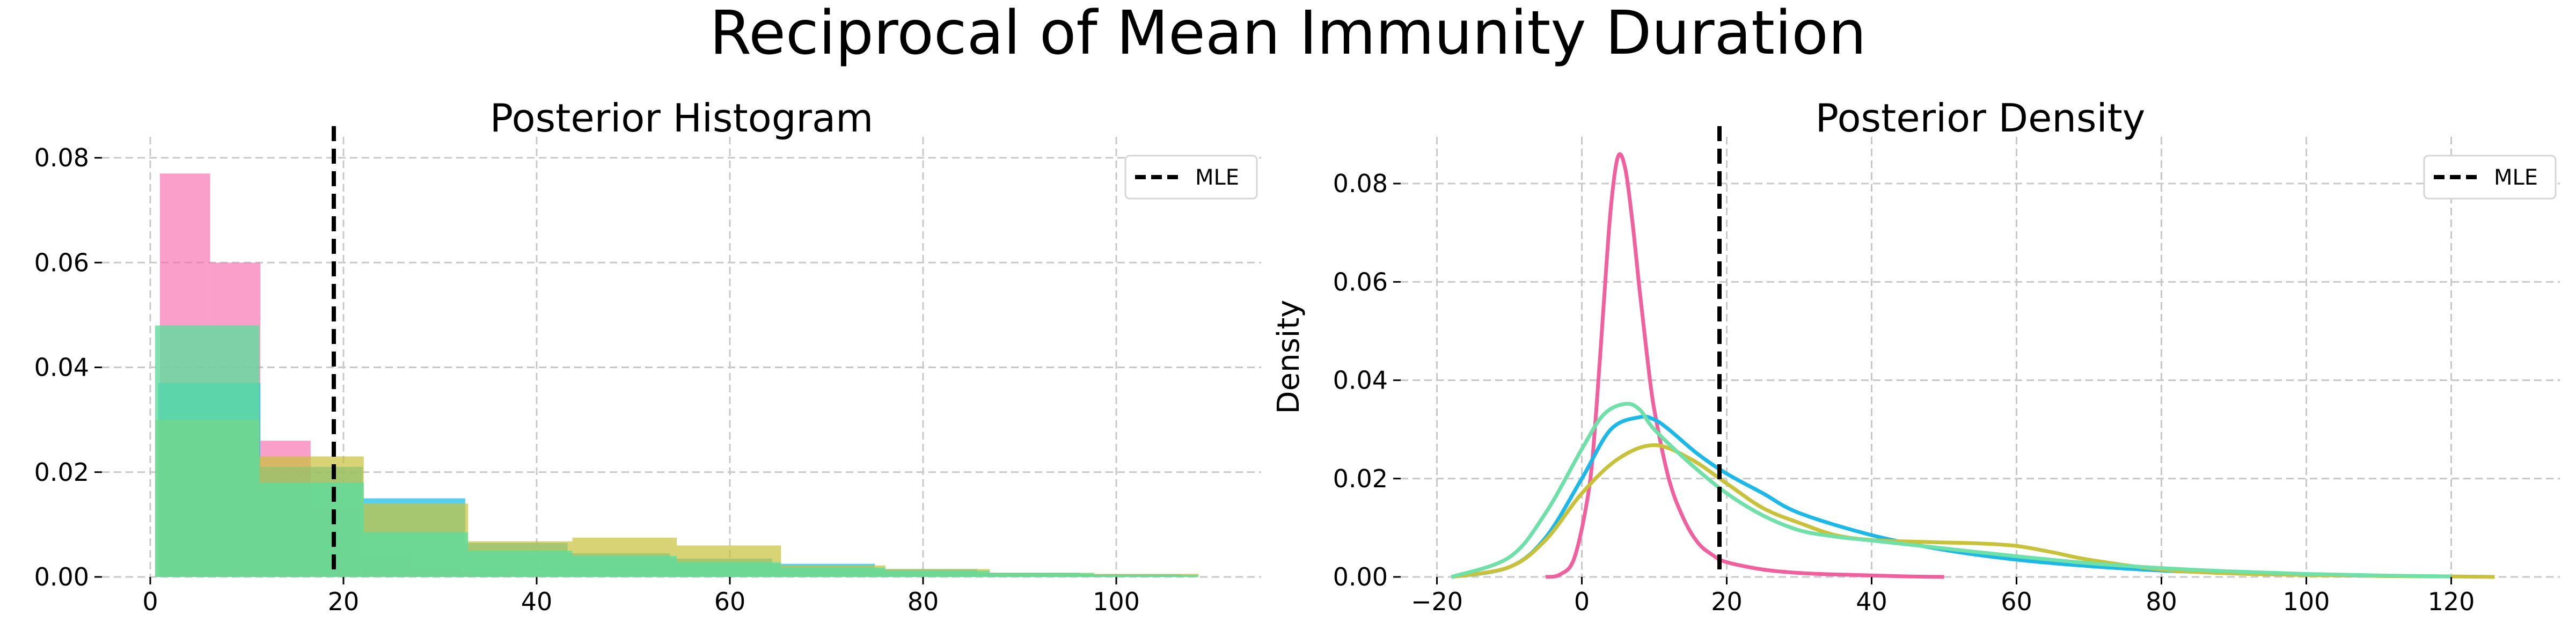 This screenshot has width=2576, height=644. Describe the element at coordinates (2161, 601) in the screenshot. I see `density-x-tick-label: 80` at that location.